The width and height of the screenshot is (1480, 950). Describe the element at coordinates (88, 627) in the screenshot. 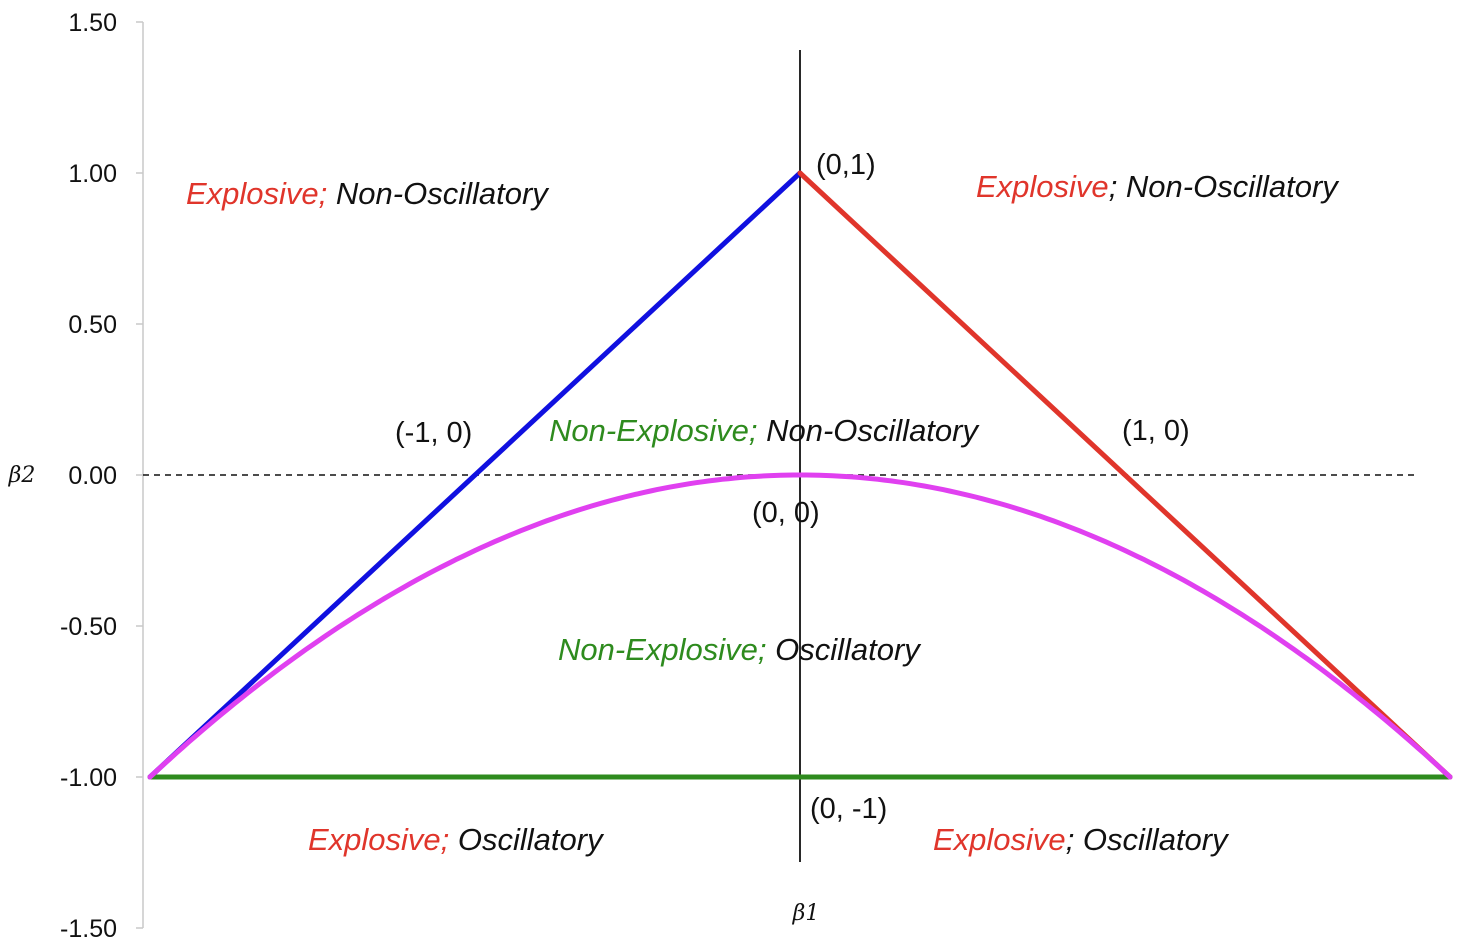

I see `y-tick-label: -0.50` at that location.